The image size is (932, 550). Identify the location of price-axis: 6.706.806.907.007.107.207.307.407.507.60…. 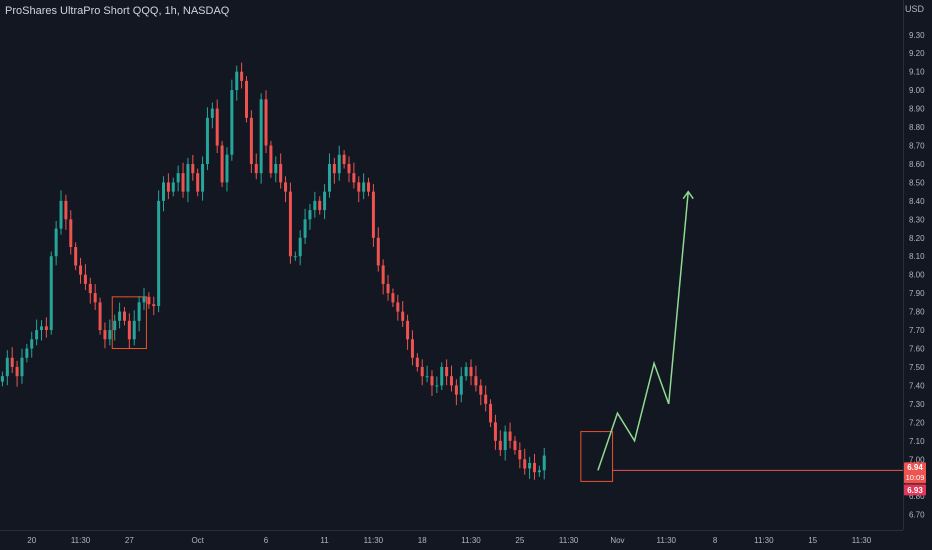
(917, 275).